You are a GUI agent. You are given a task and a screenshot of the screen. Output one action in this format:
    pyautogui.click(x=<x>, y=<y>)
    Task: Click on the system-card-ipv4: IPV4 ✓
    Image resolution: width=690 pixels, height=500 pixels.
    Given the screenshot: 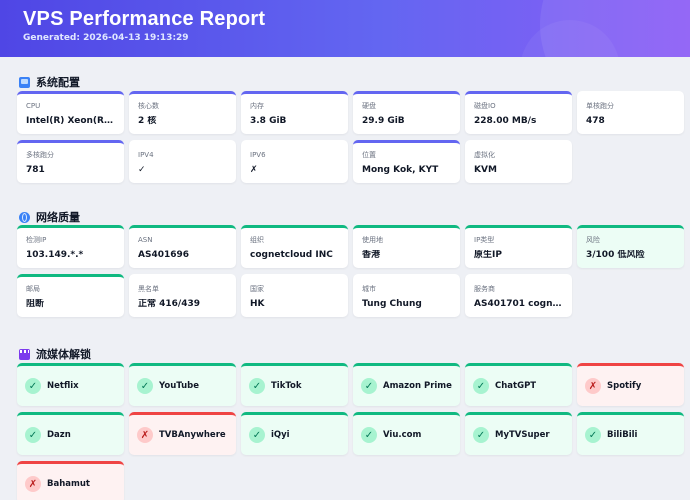 What is the action you would take?
    pyautogui.click(x=182, y=161)
    